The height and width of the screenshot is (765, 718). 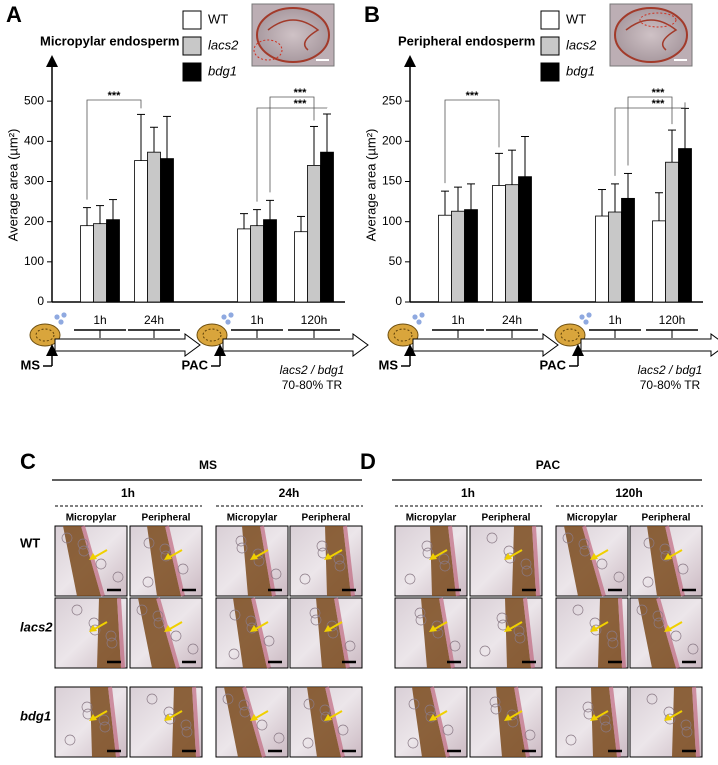 I want to click on inset-embryo, so click(x=293, y=35).